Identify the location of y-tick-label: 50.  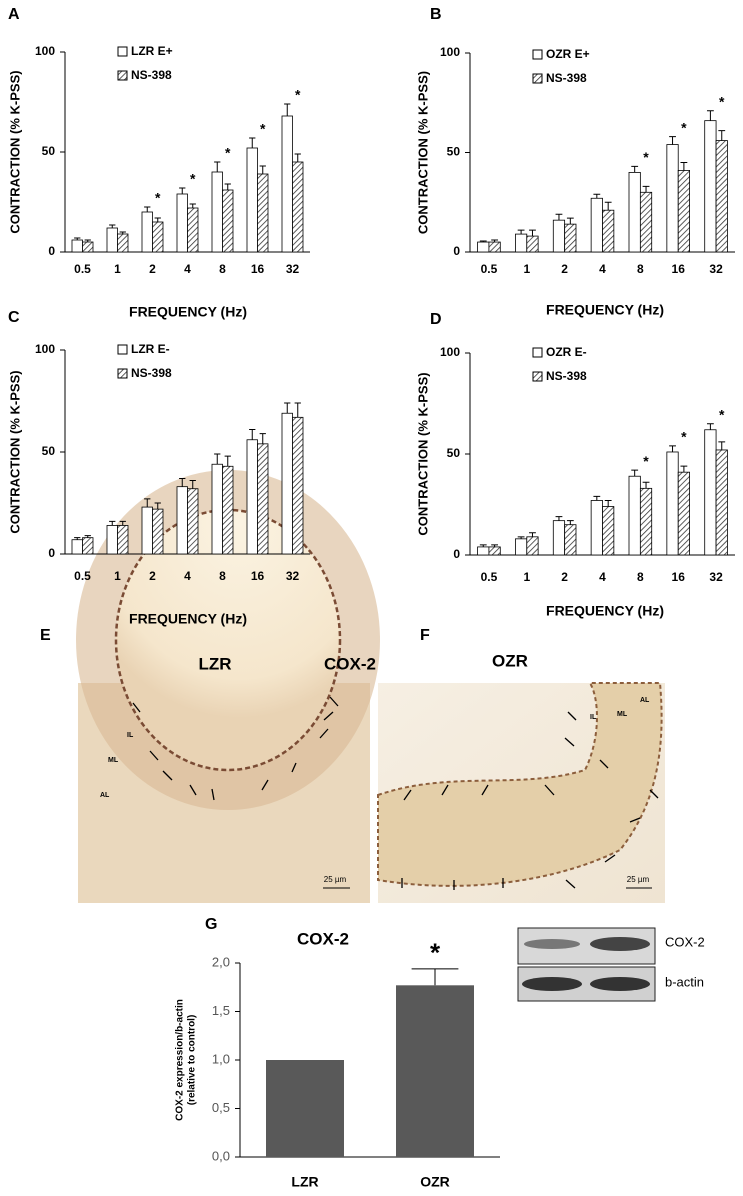
(454, 152).